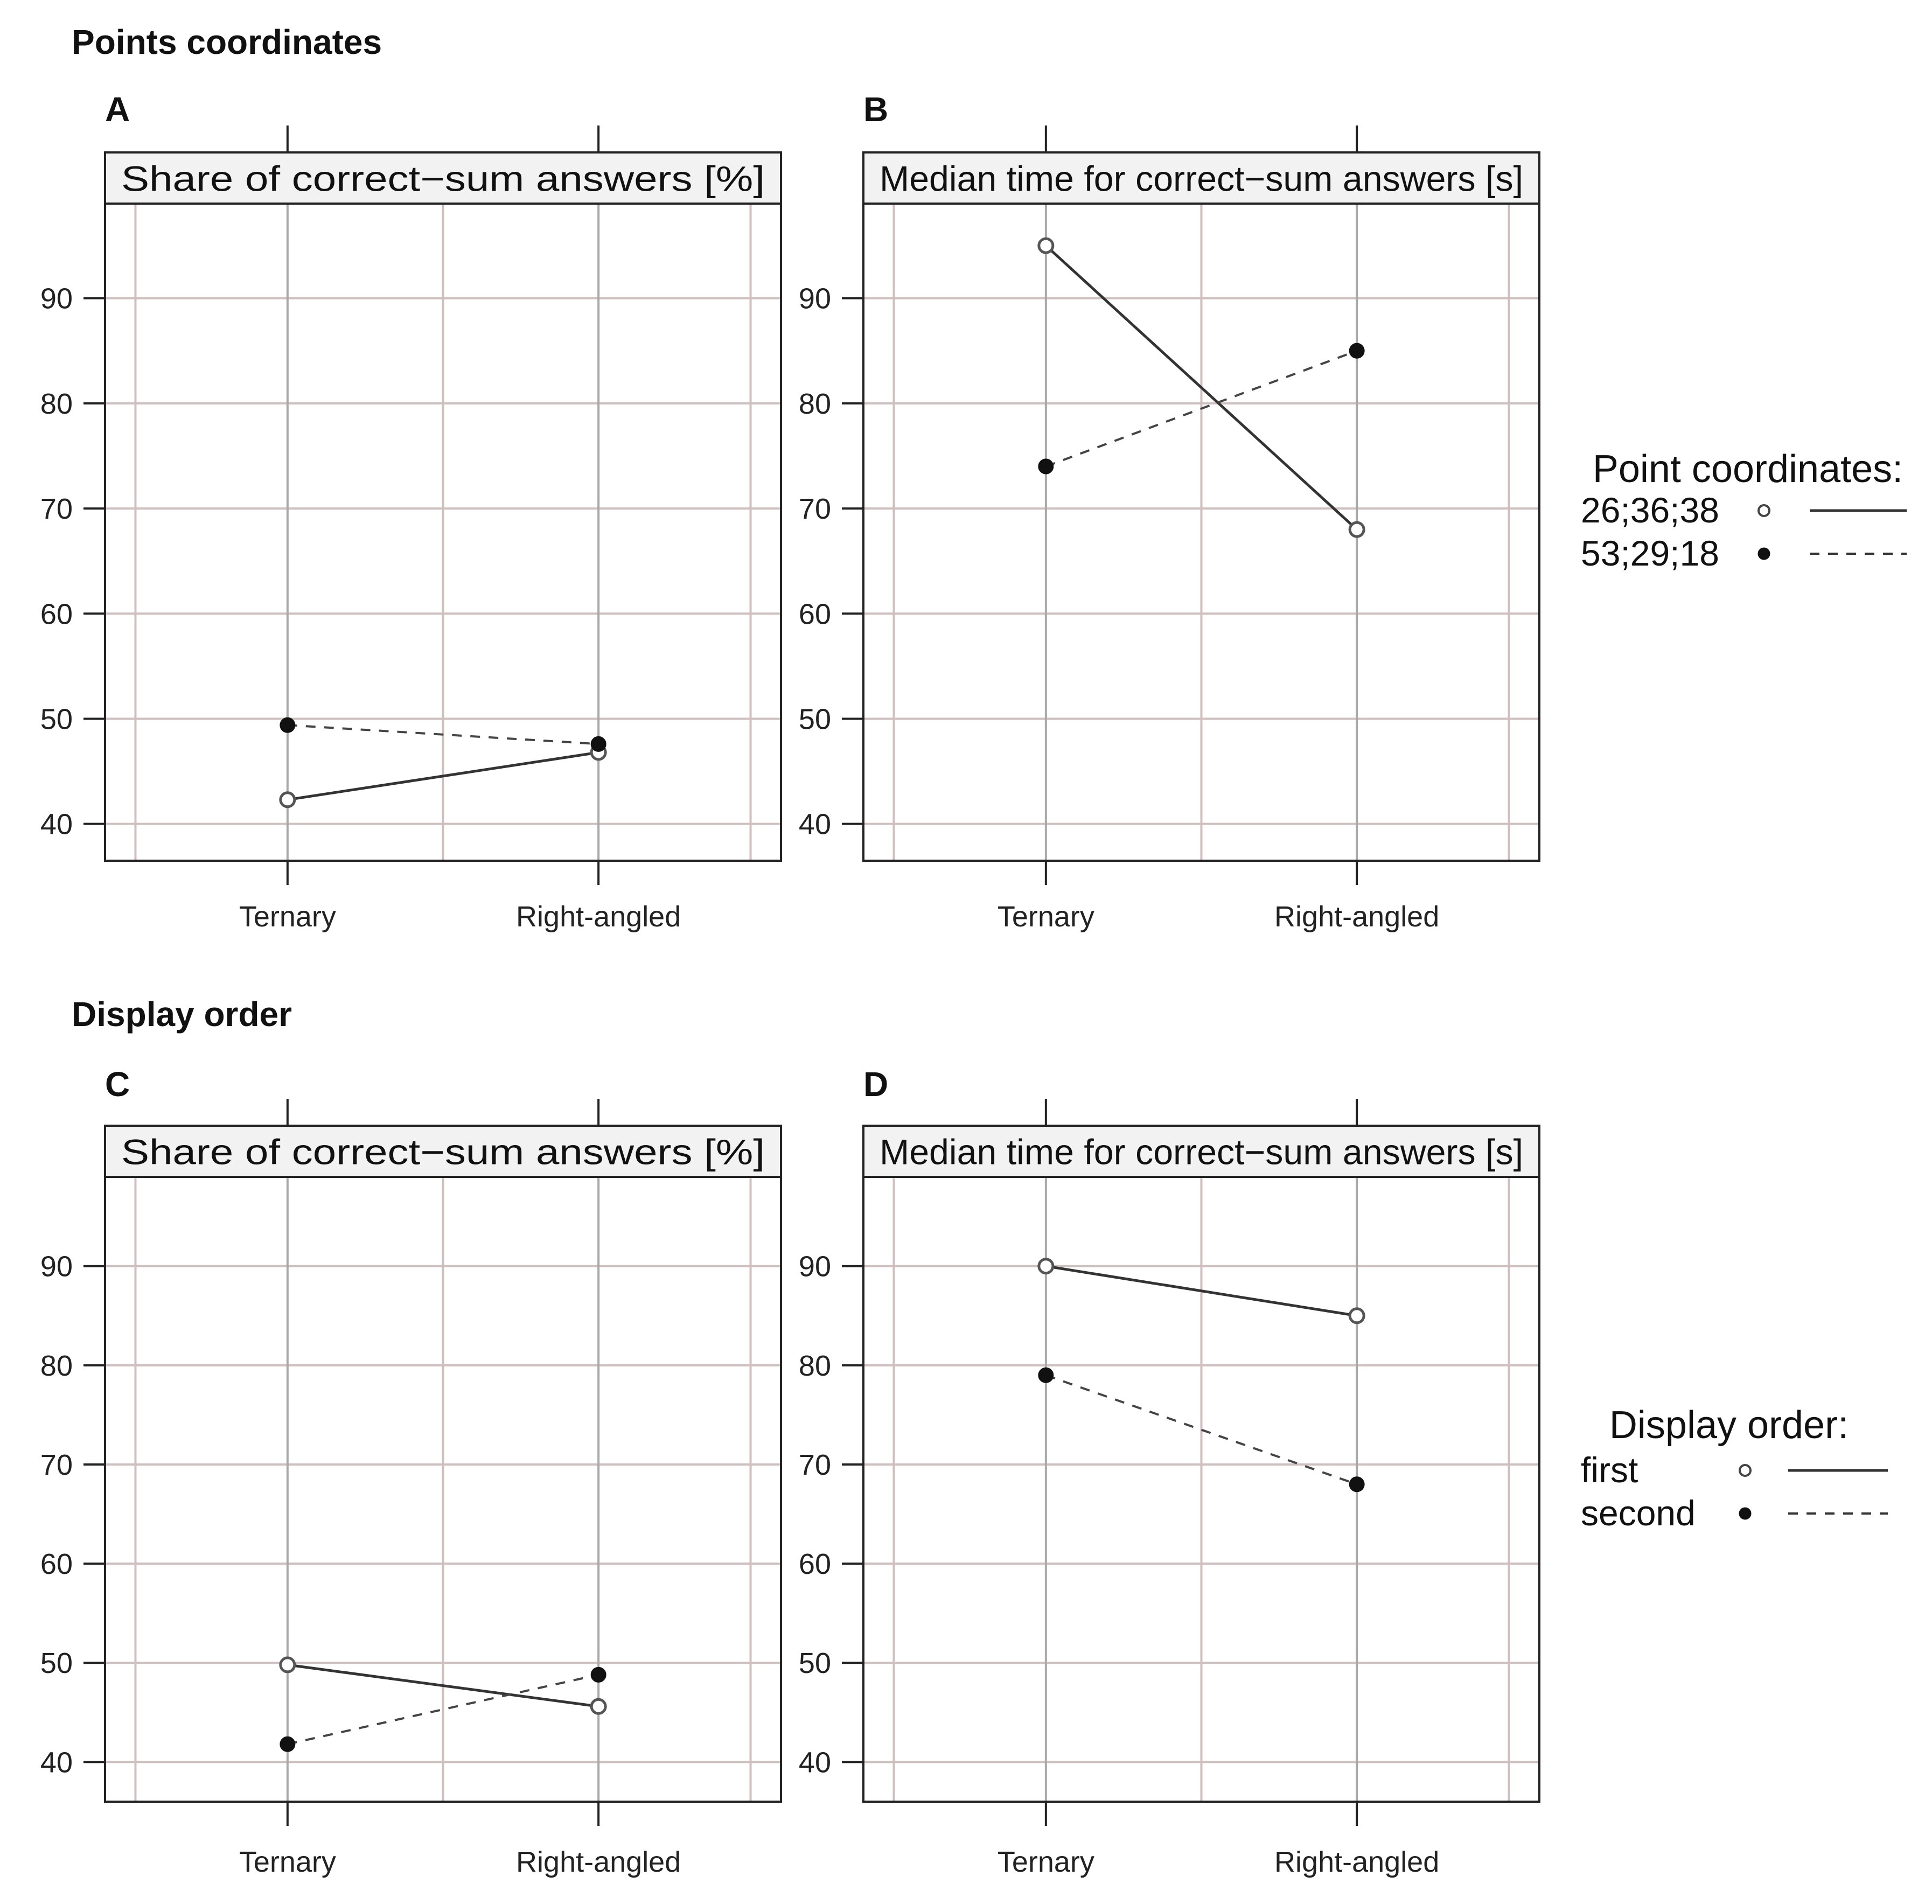 This screenshot has width=1932, height=1904. I want to click on panel-letter: D, so click(875, 1084).